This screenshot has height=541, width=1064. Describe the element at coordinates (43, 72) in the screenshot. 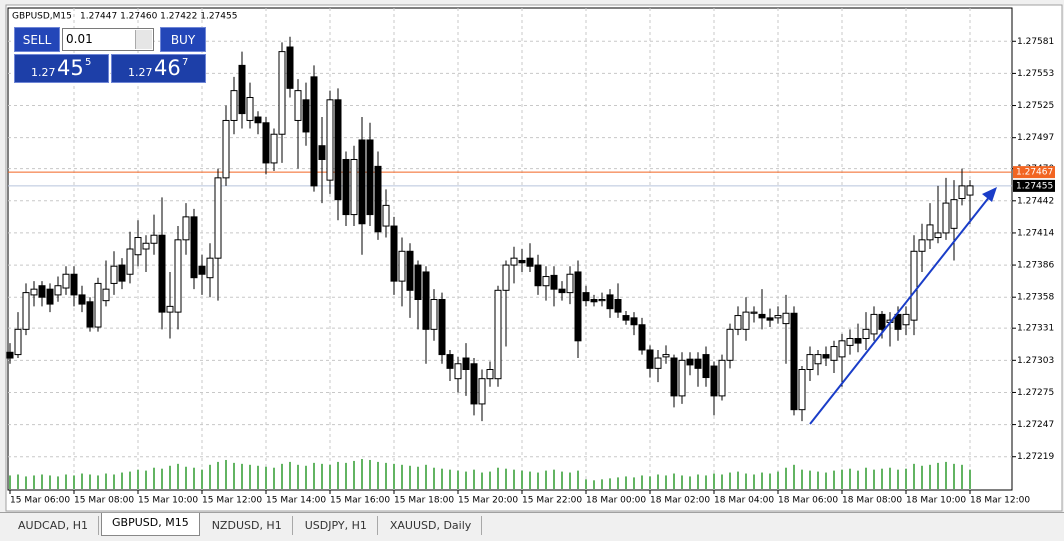

I see `price-prefix: 1.27` at that location.